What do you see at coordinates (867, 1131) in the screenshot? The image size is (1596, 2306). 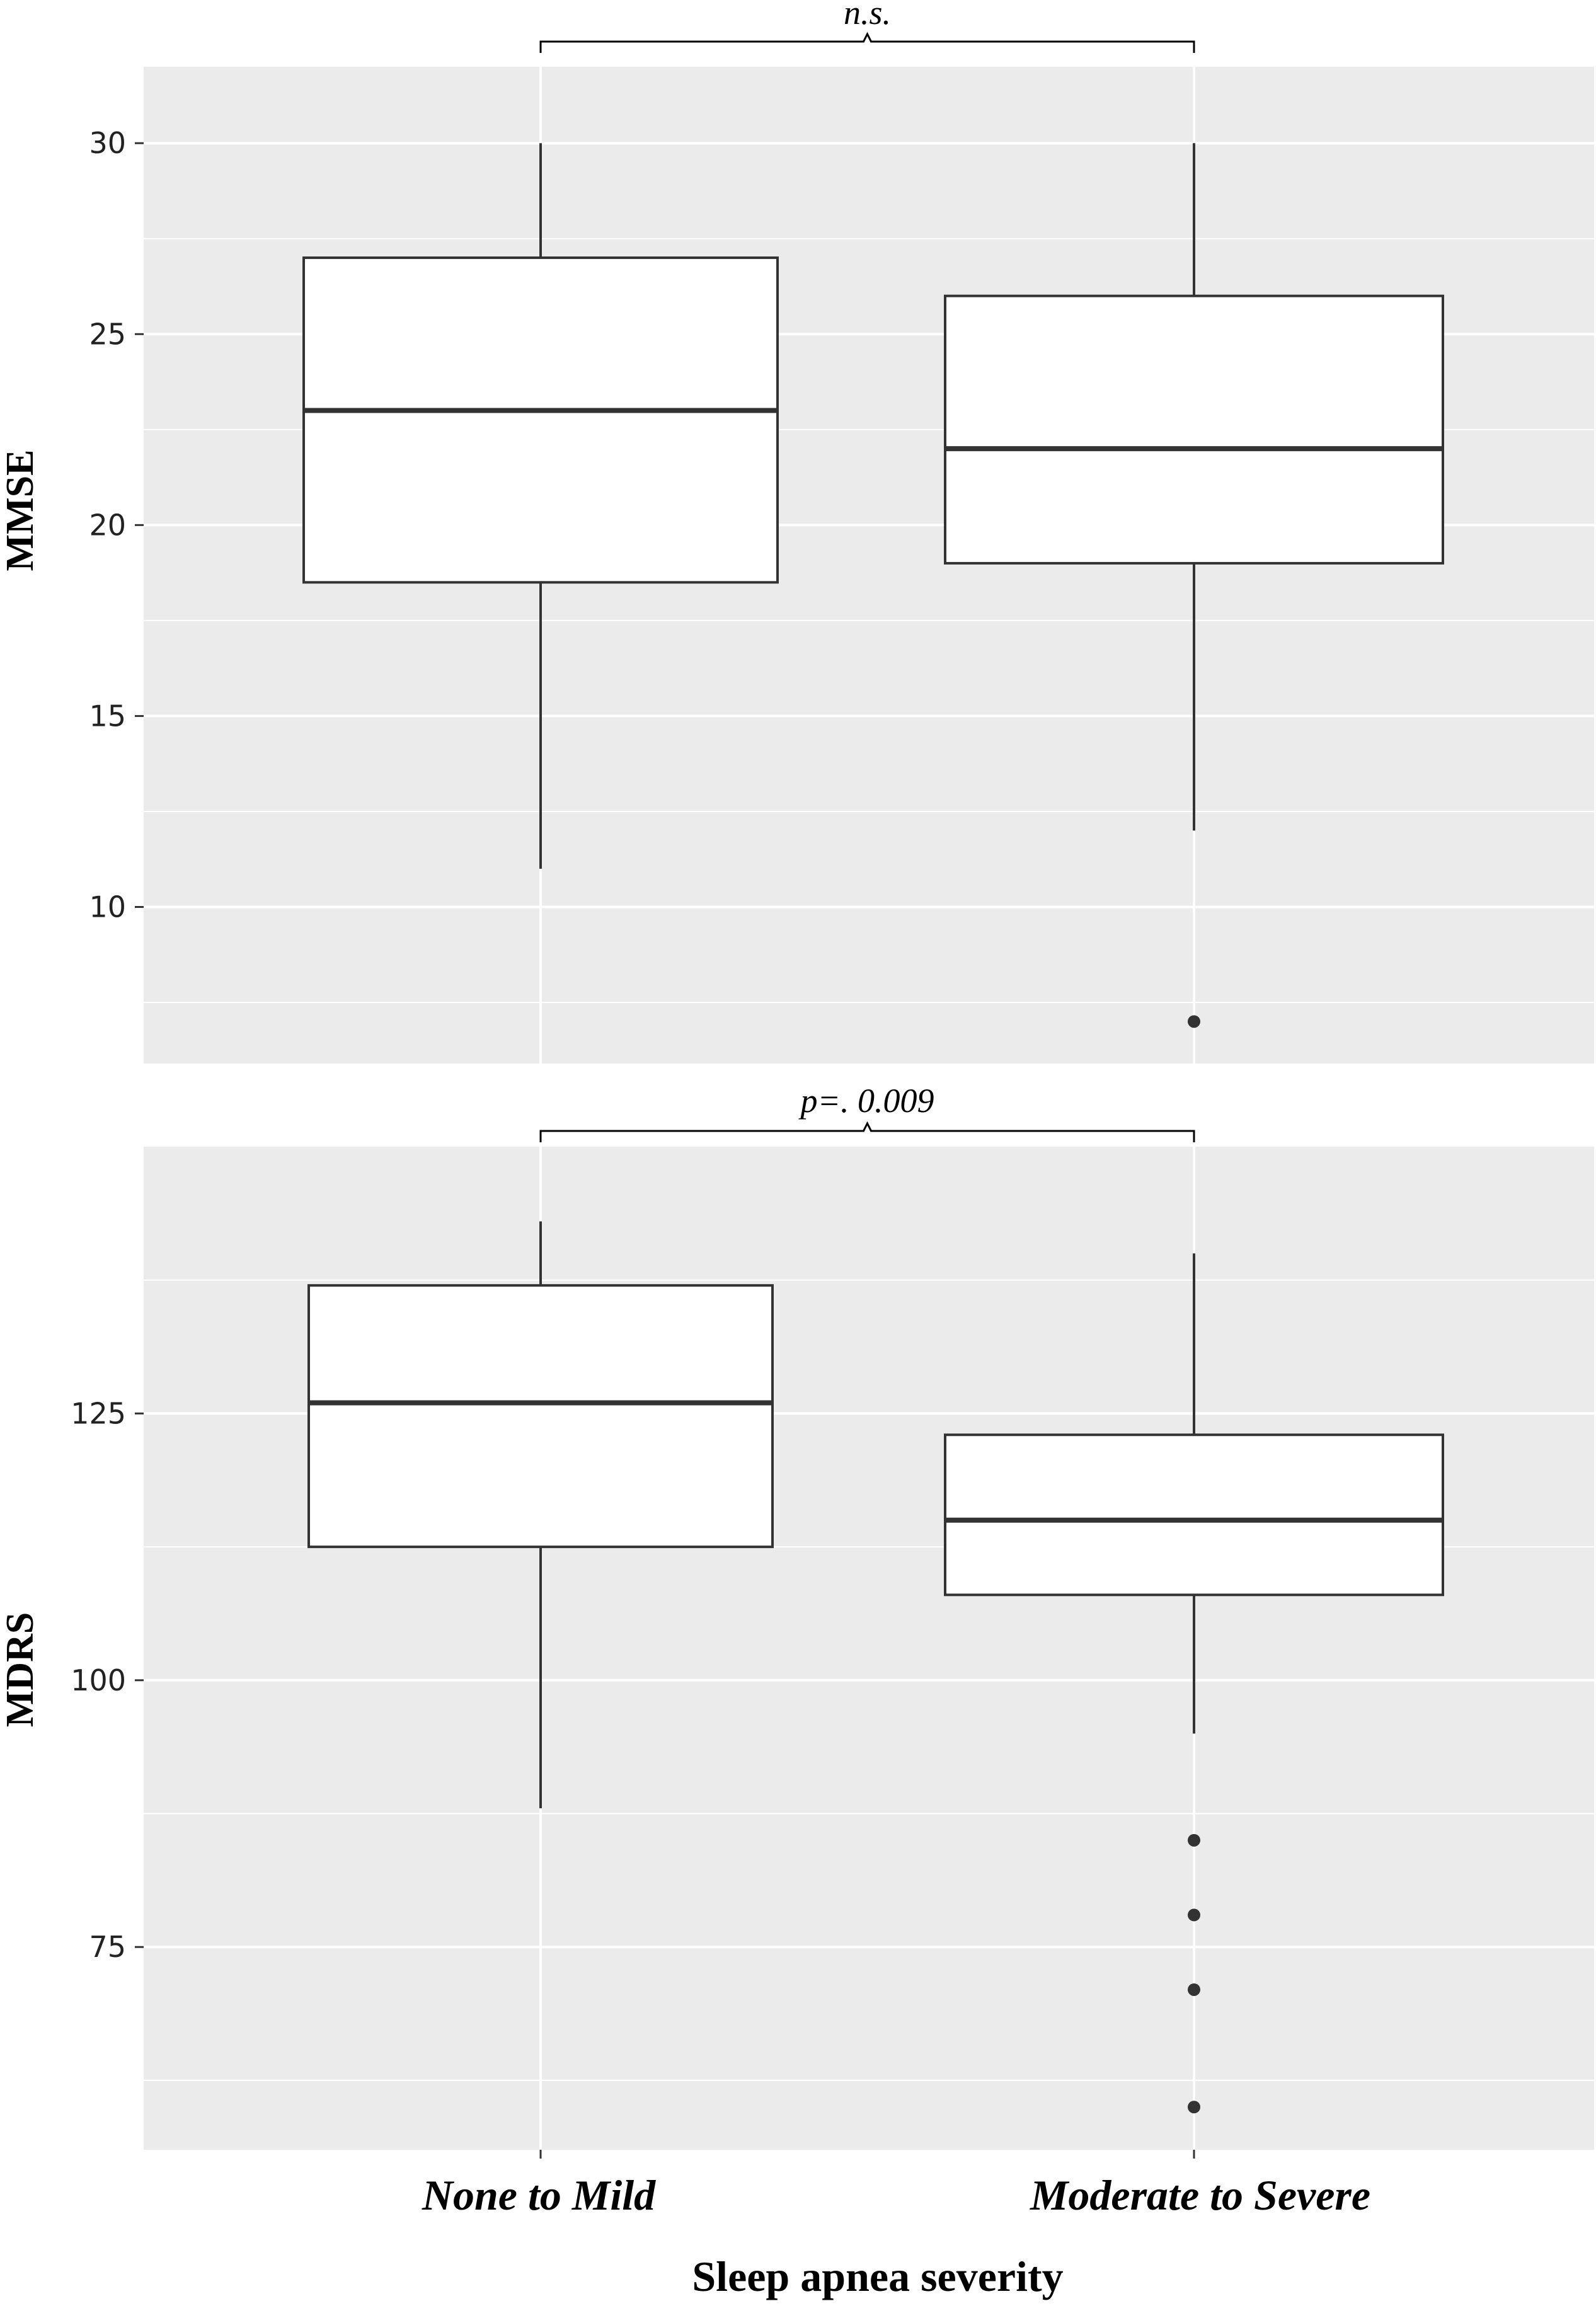 I see `mdrs-bracket-line` at bounding box center [867, 1131].